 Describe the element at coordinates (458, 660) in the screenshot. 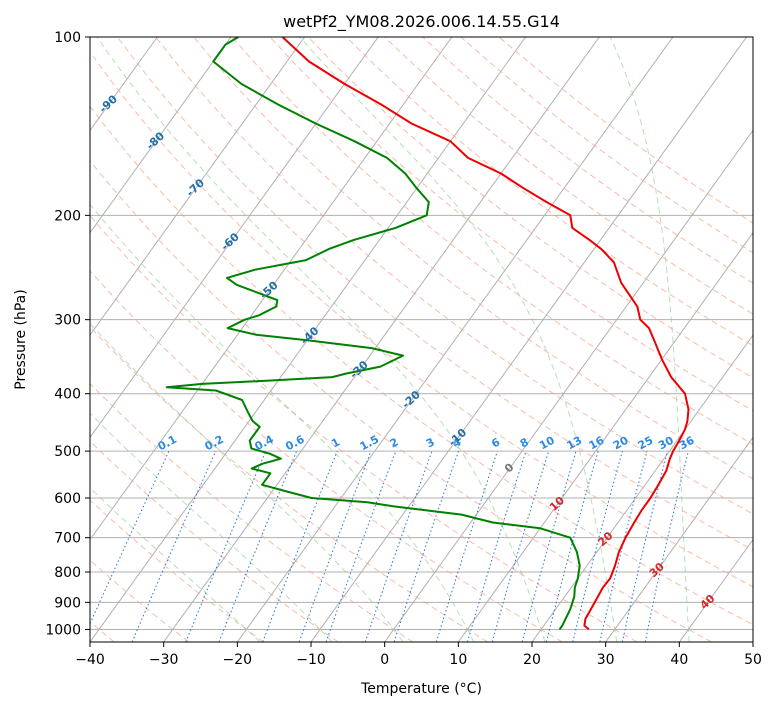

I see `x-tick-label: 10` at that location.